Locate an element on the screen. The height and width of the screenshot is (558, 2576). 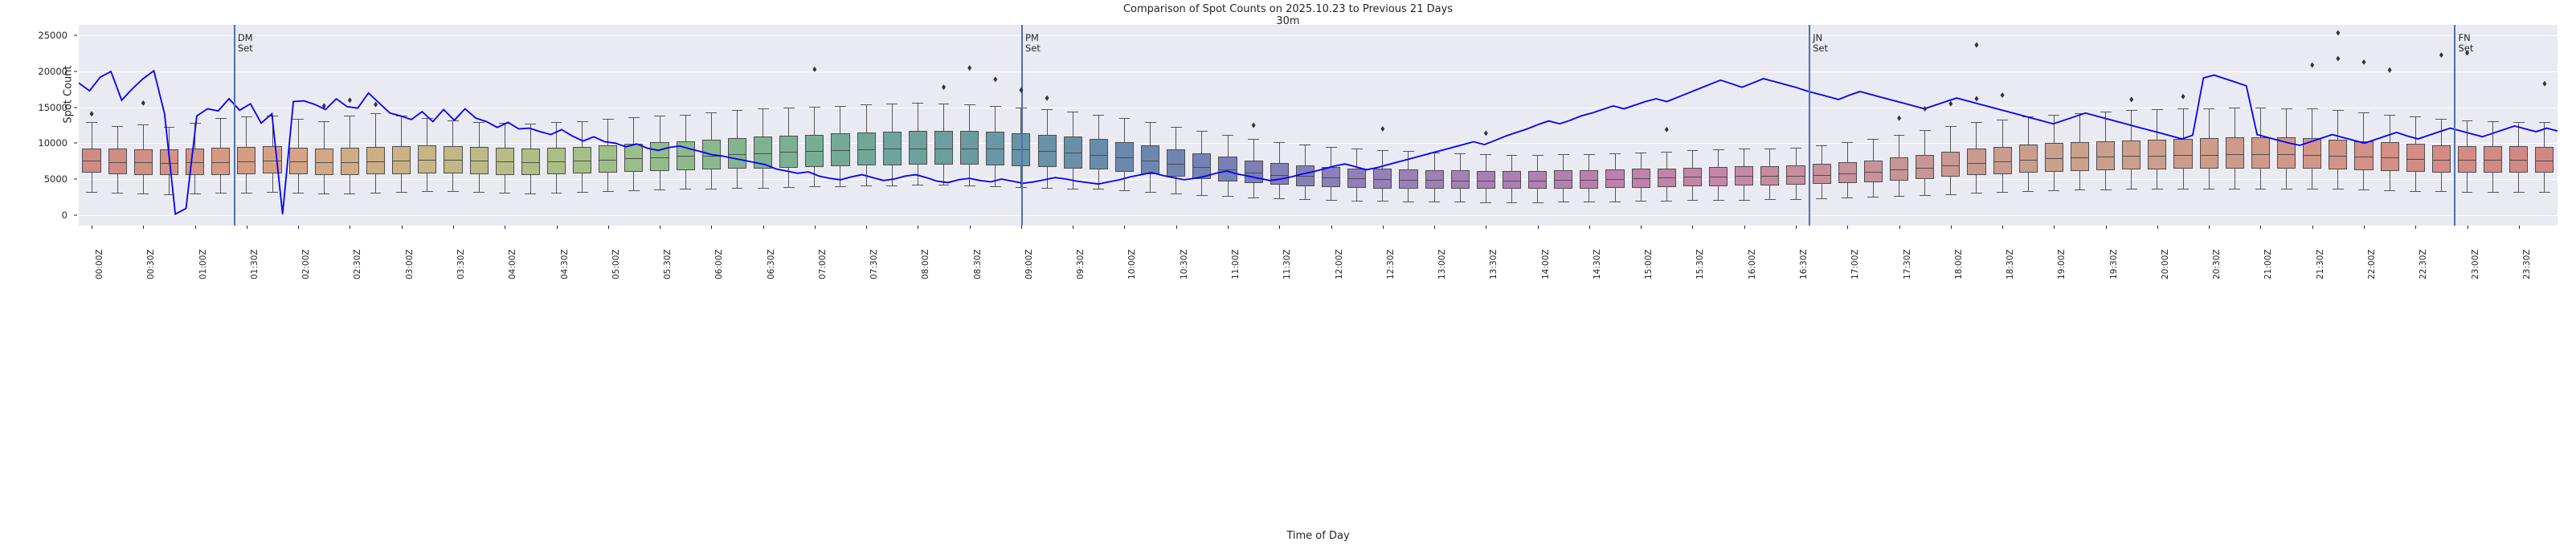
x-tick-label: 18:30Z is located at coordinates (2011, 264).